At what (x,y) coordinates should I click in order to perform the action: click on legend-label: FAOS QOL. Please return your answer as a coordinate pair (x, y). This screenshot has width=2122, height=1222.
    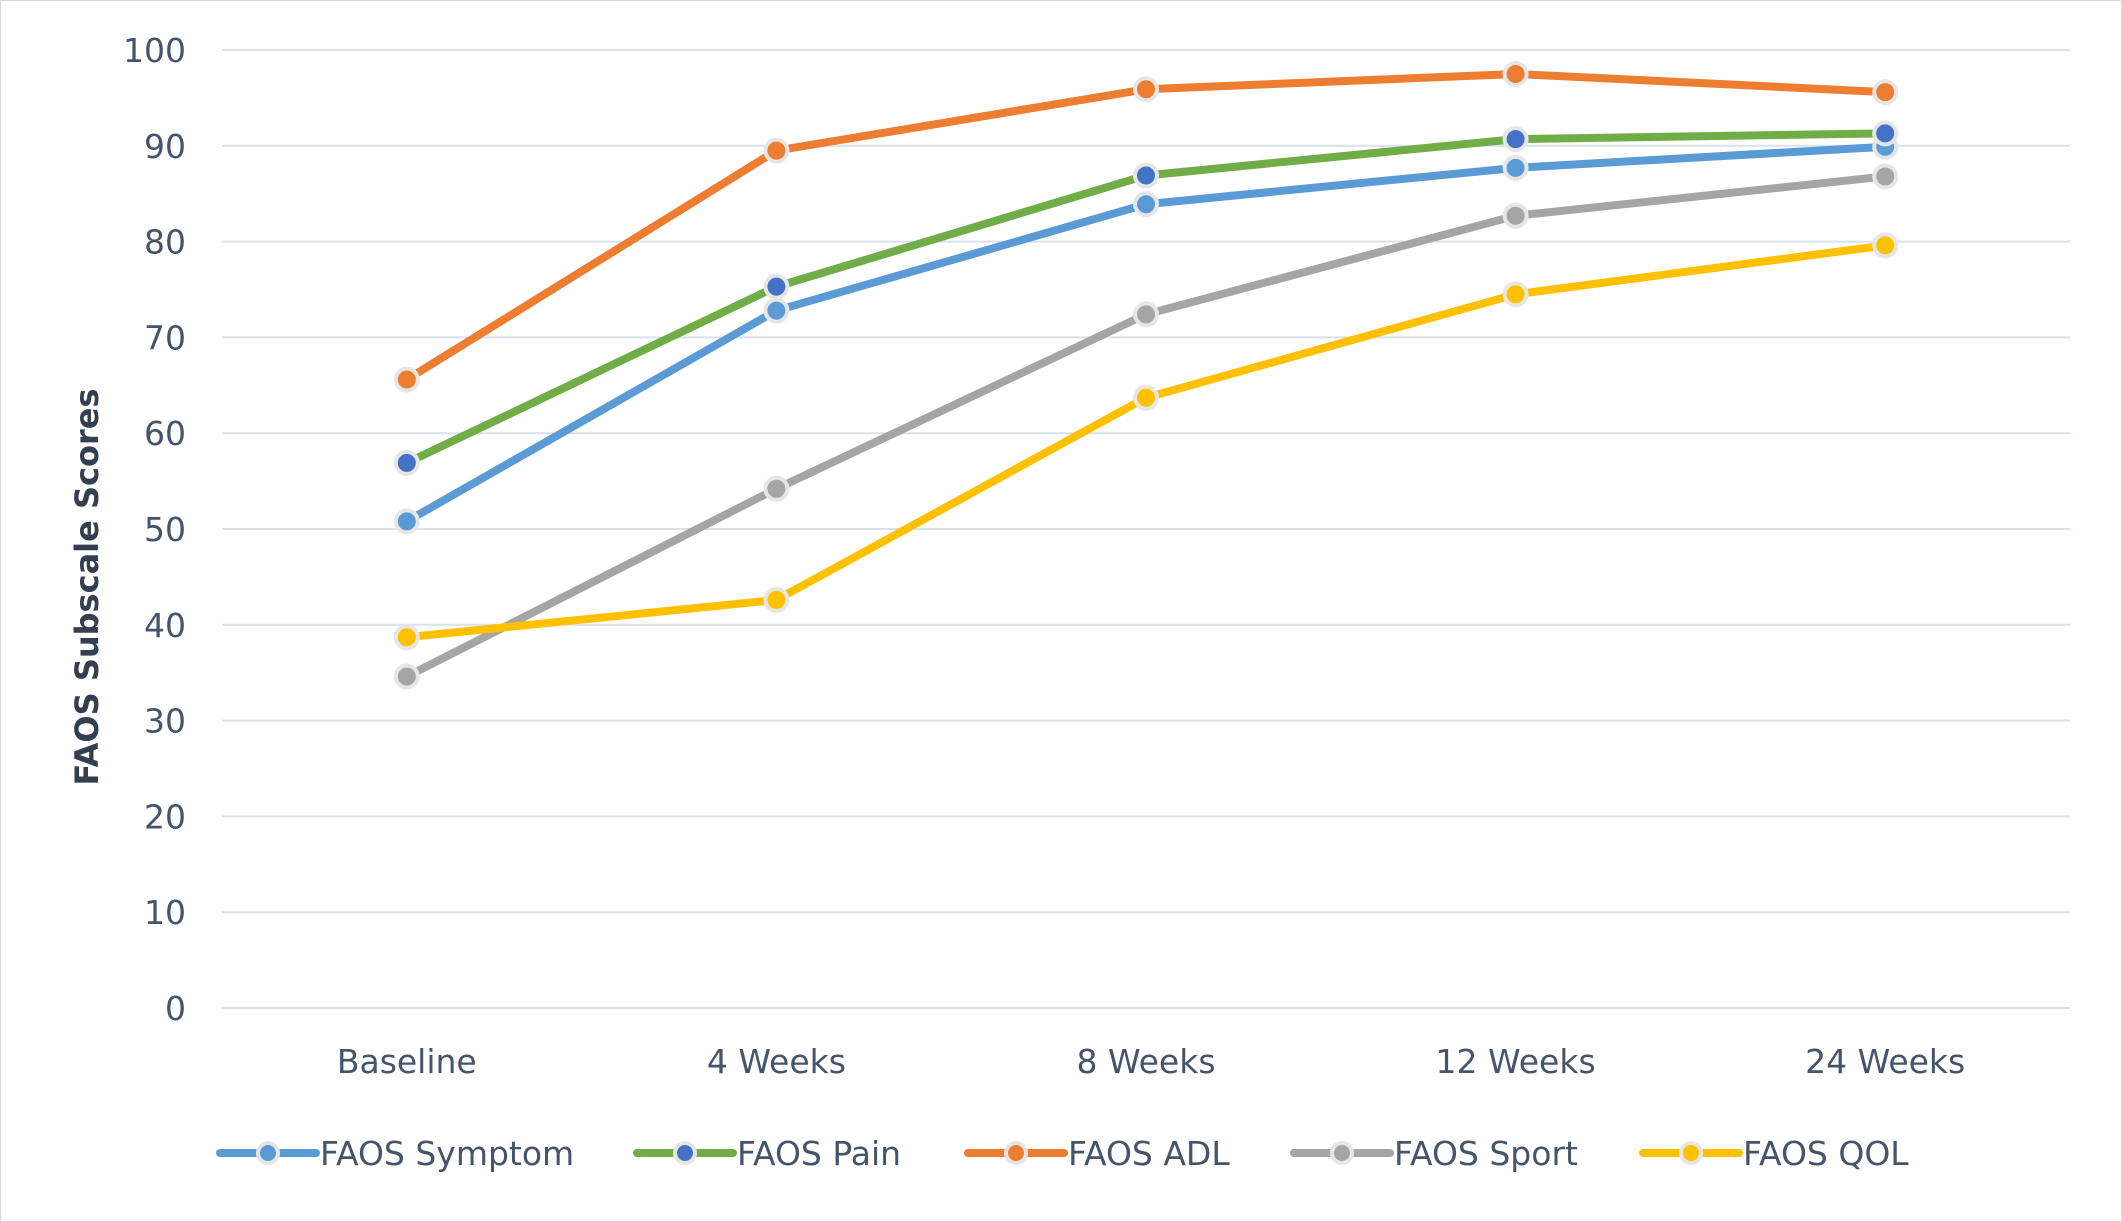
    Looking at the image, I should click on (1826, 1153).